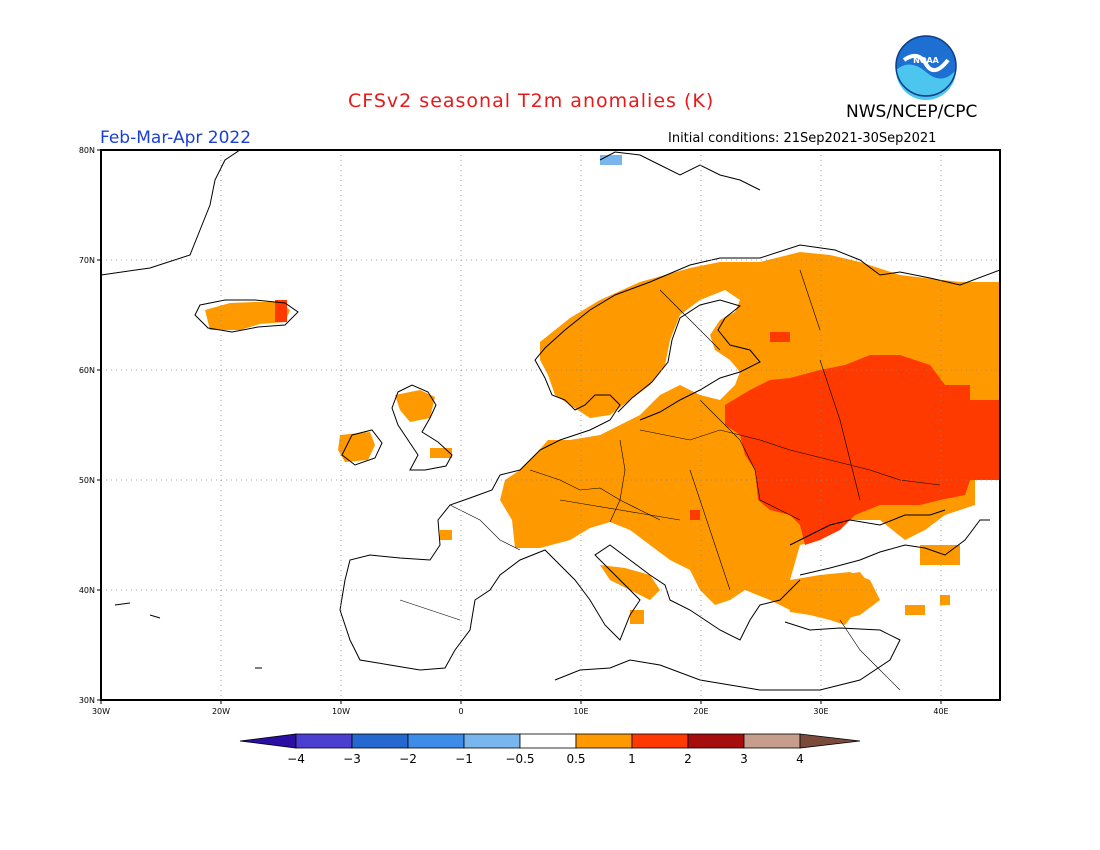 This screenshot has height=850, width=1100. Describe the element at coordinates (611, 160) in the screenshot. I see `cool-anomaly-svalbard` at that location.